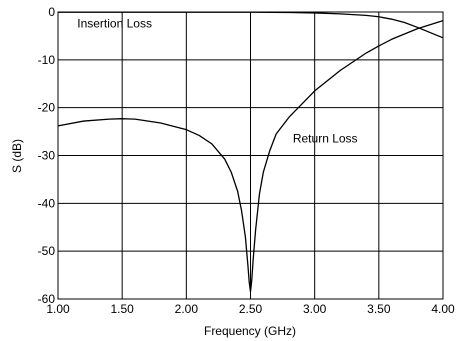 This screenshot has width=457, height=341. What do you see at coordinates (379, 309) in the screenshot?
I see `x-tick-label: 3.50` at bounding box center [379, 309].